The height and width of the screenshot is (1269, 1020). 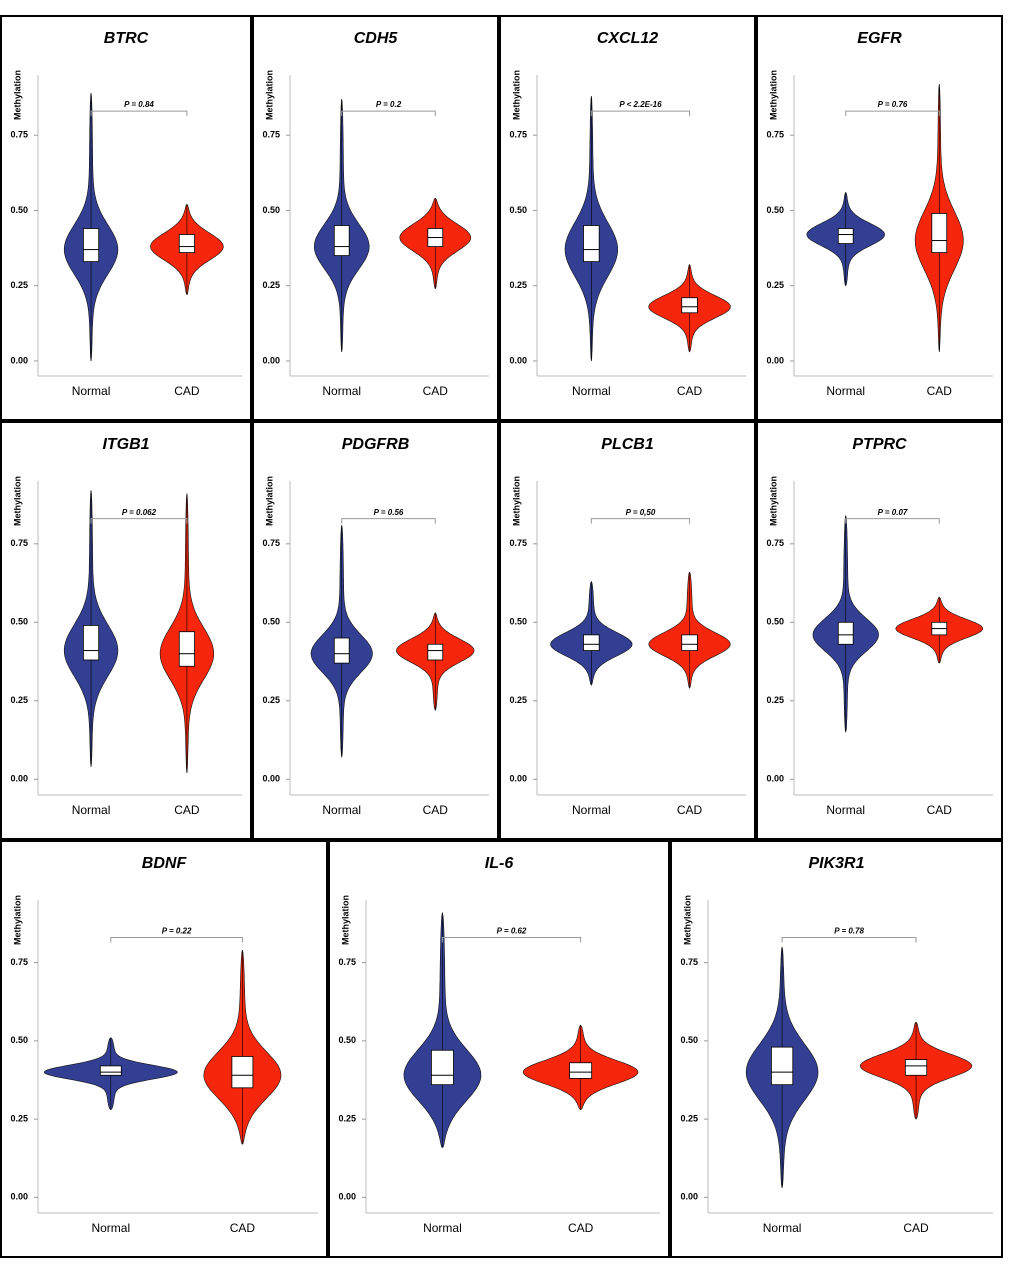 I want to click on p-value: P = 0.56, so click(x=389, y=512).